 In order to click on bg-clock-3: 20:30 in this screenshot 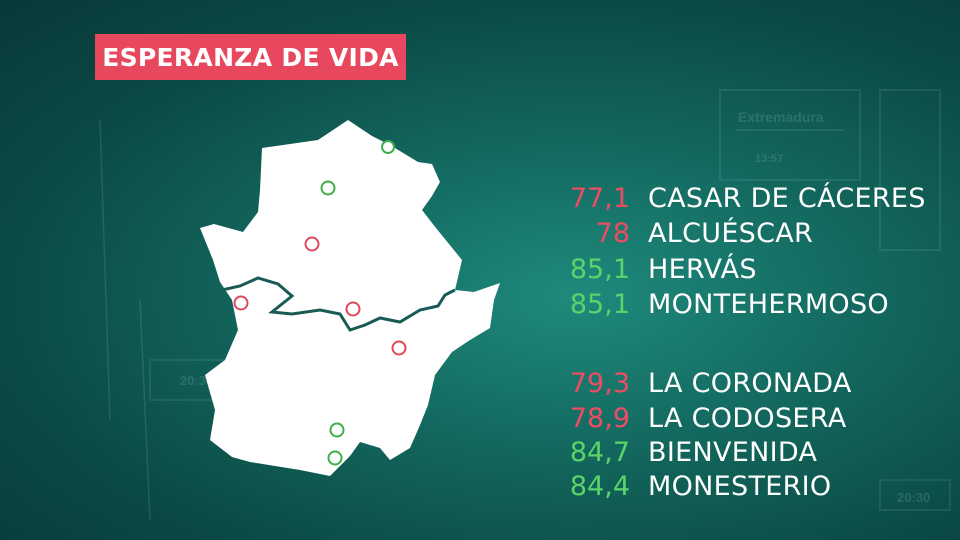, I will do `click(913, 497)`.